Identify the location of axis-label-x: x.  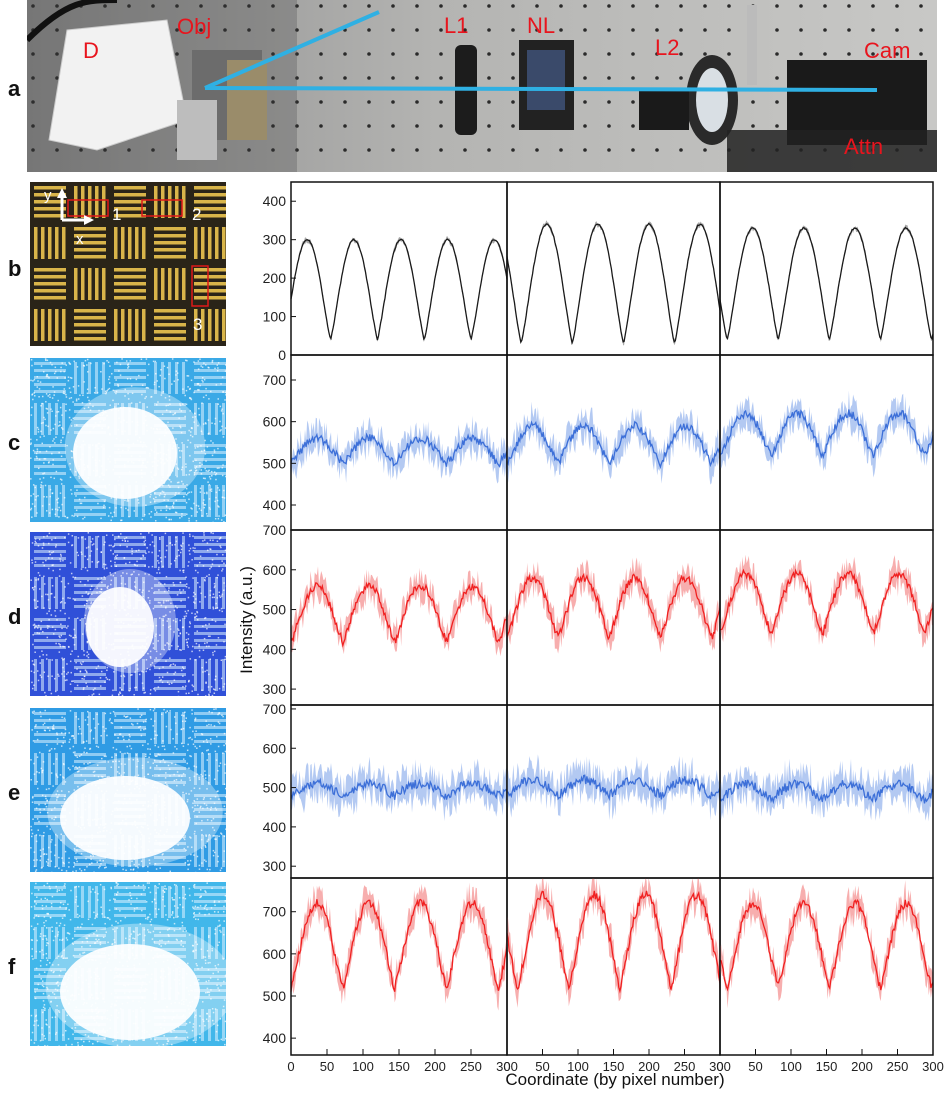
(80, 239).